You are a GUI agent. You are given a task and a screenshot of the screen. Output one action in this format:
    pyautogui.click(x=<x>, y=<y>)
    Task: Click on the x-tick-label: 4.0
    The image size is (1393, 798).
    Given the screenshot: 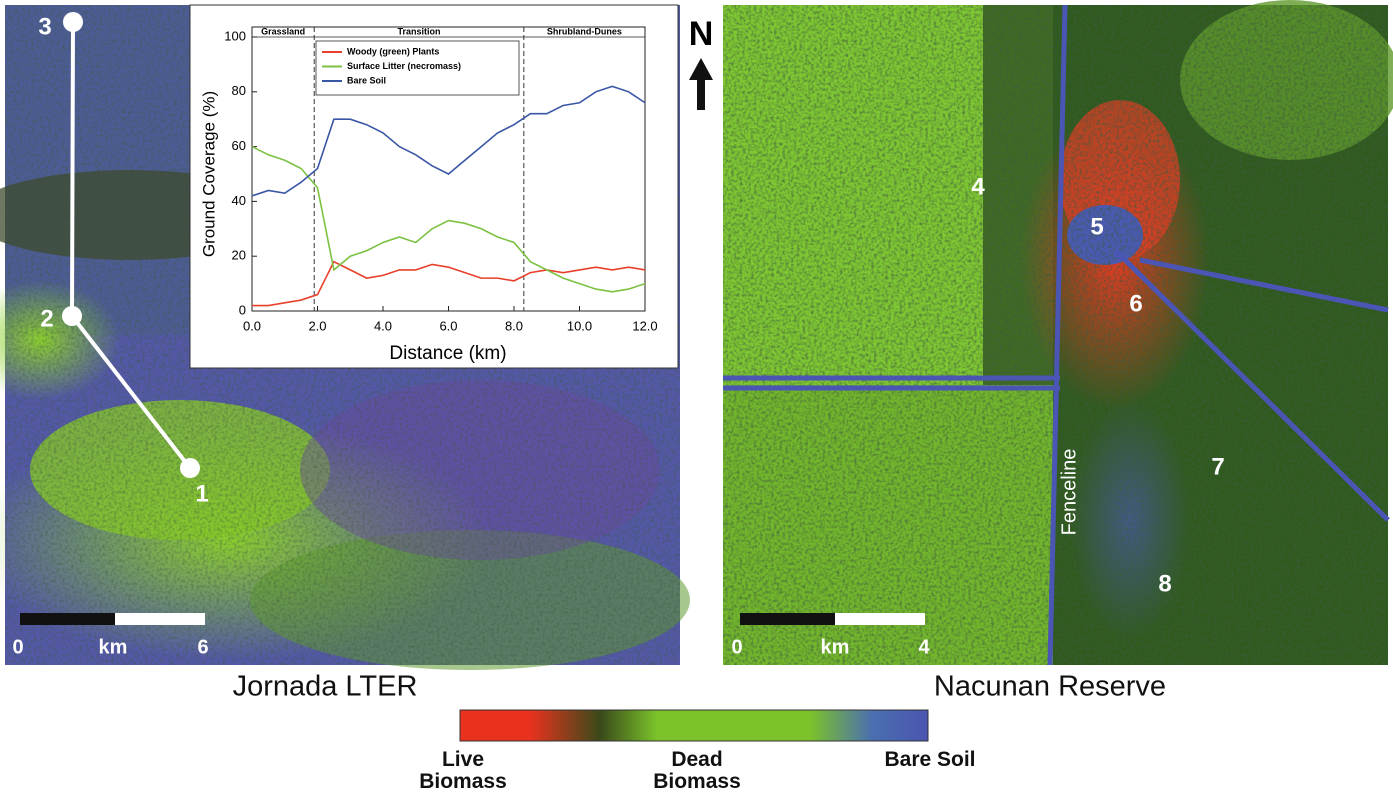 What is the action you would take?
    pyautogui.click(x=383, y=325)
    